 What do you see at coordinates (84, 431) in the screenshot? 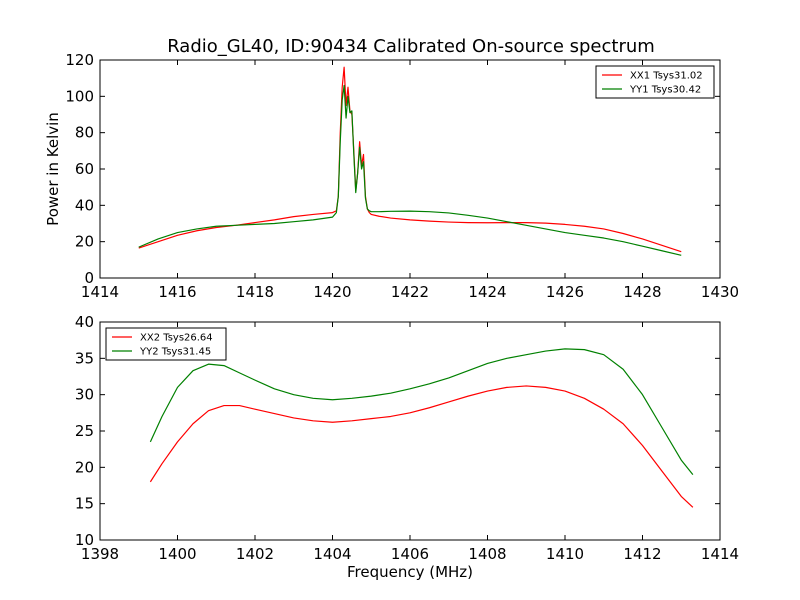
I see `y-tick-label: 25` at bounding box center [84, 431].